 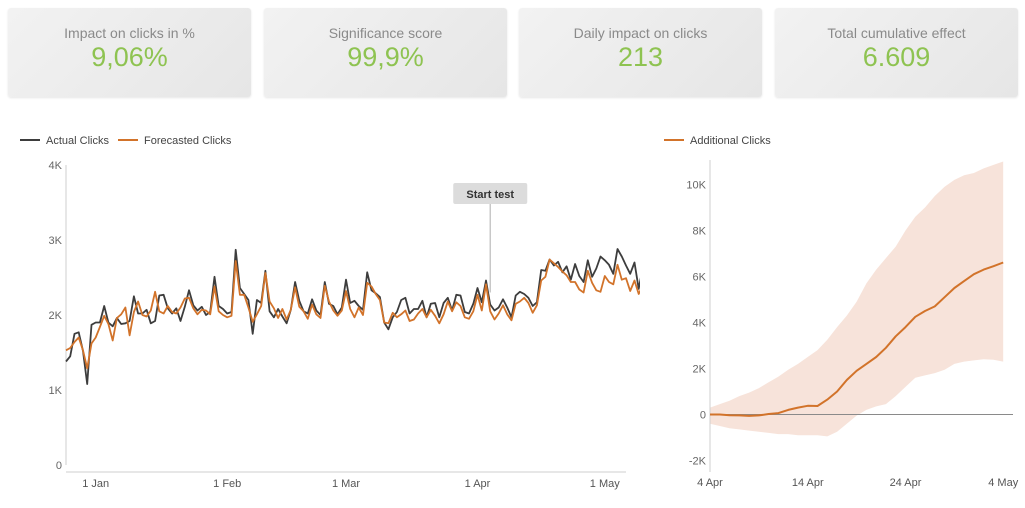 I want to click on kpi-value: 9,06%, so click(x=129, y=57).